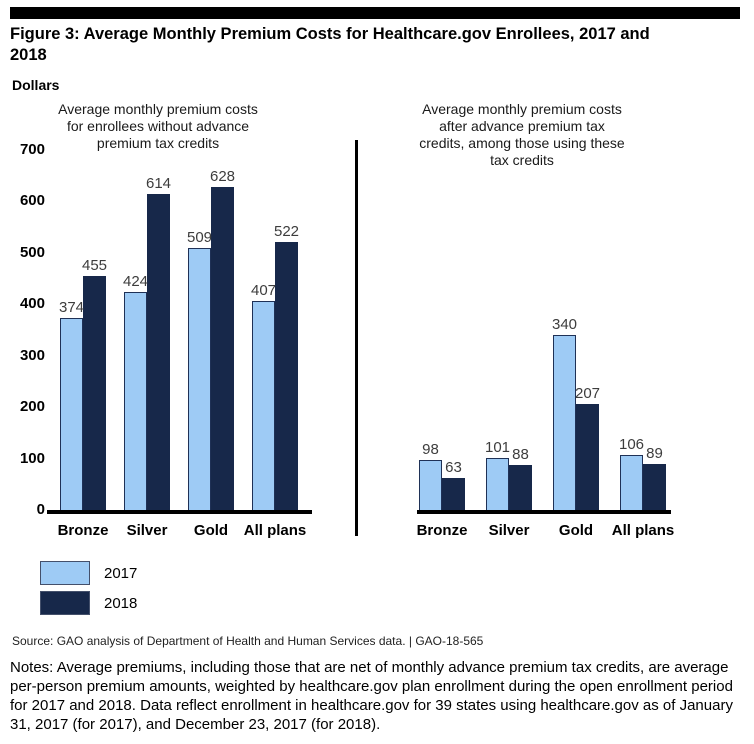  I want to click on bar-slot-2018-gold: 207, so click(587, 447).